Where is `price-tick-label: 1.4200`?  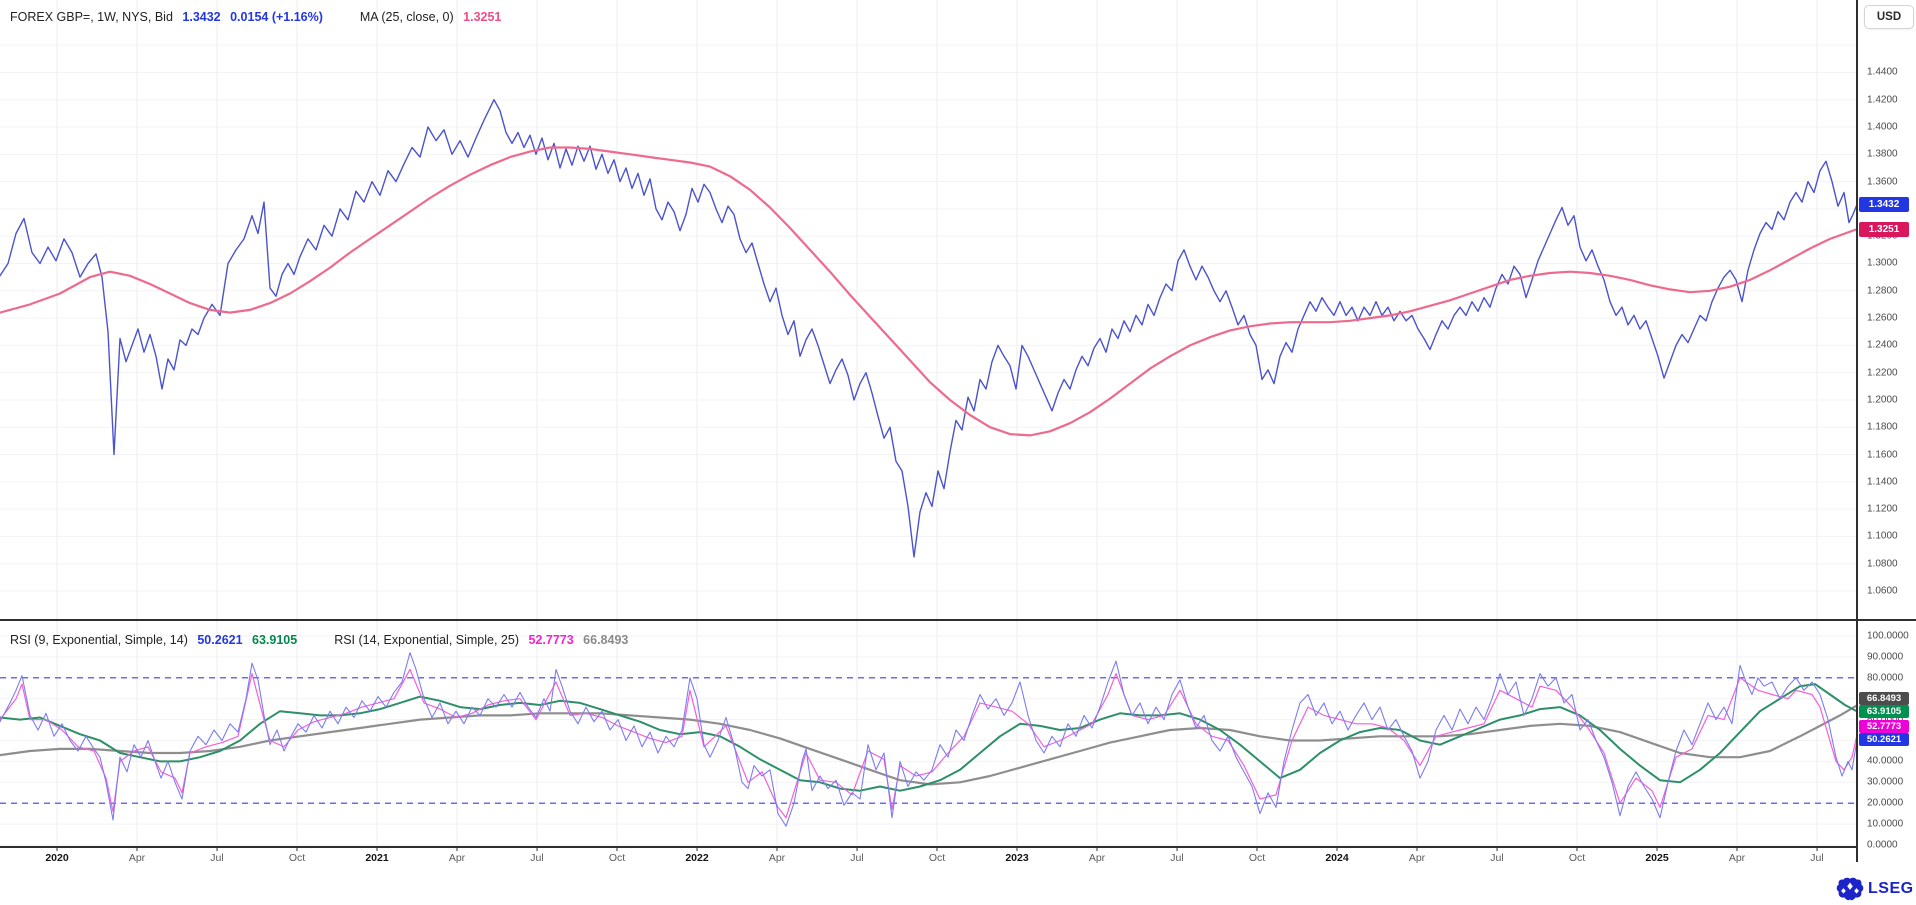 price-tick-label: 1.4200 is located at coordinates (1882, 100).